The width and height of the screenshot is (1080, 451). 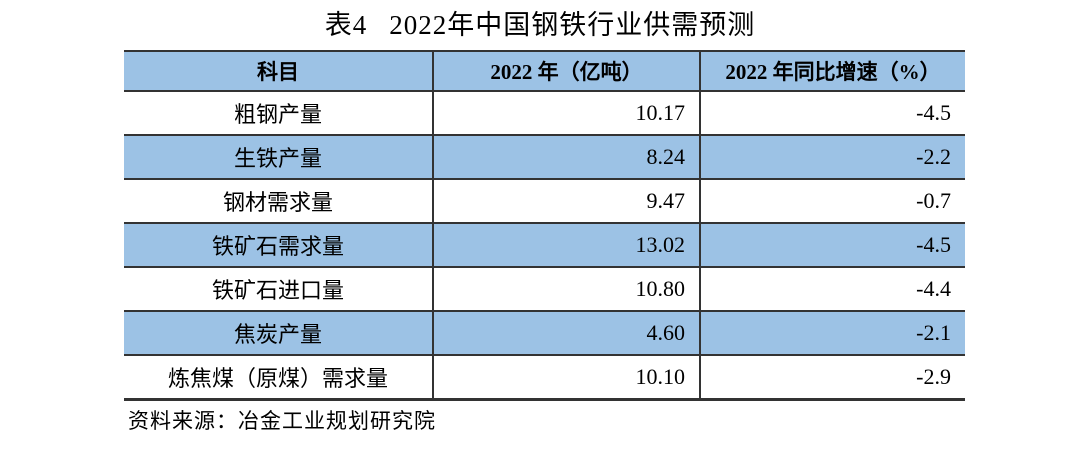 I want to click on row-growth: -0.7, so click(x=832, y=201).